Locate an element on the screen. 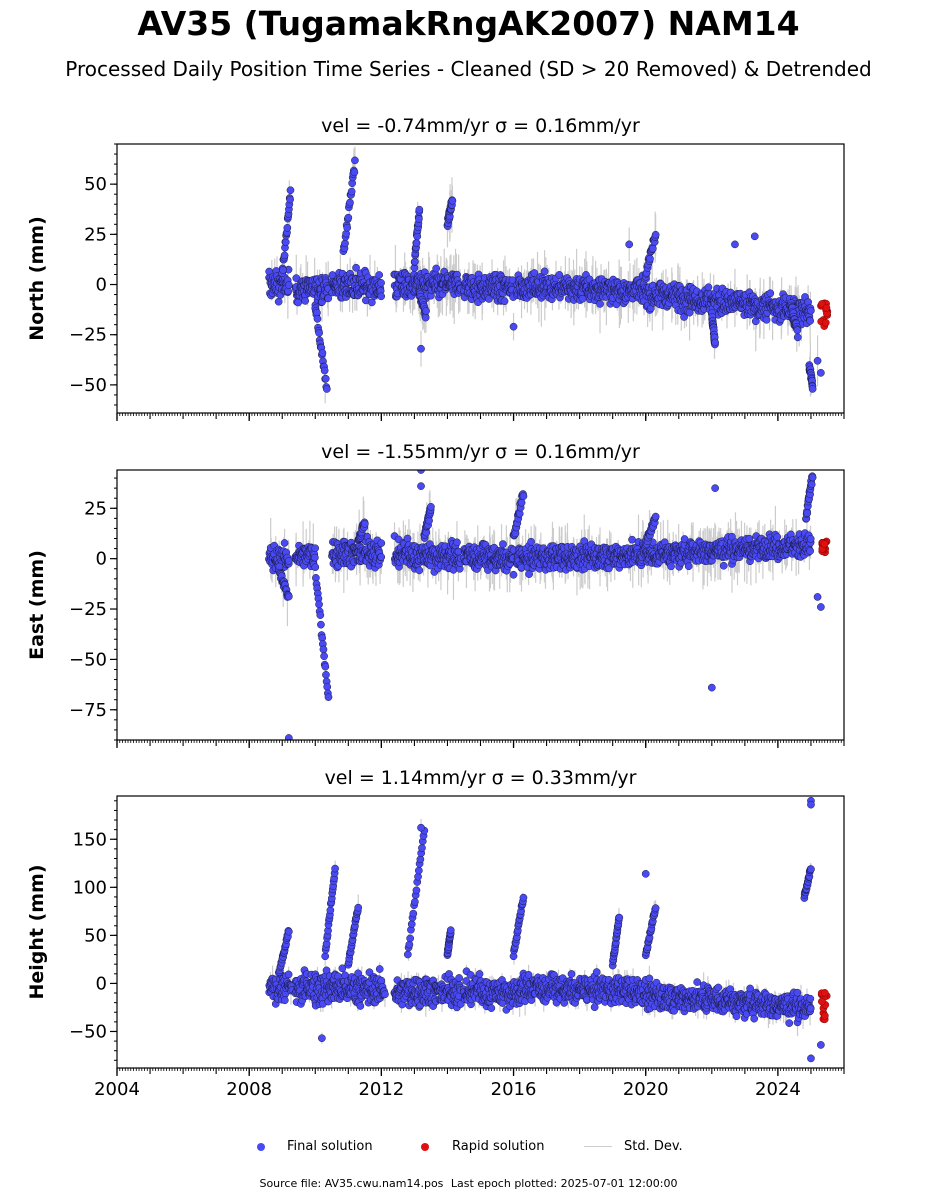 This screenshot has height=1200, width=937. chart-title: AV35 (TugamakRngAK2007) NAM14 is located at coordinates (468, 23).